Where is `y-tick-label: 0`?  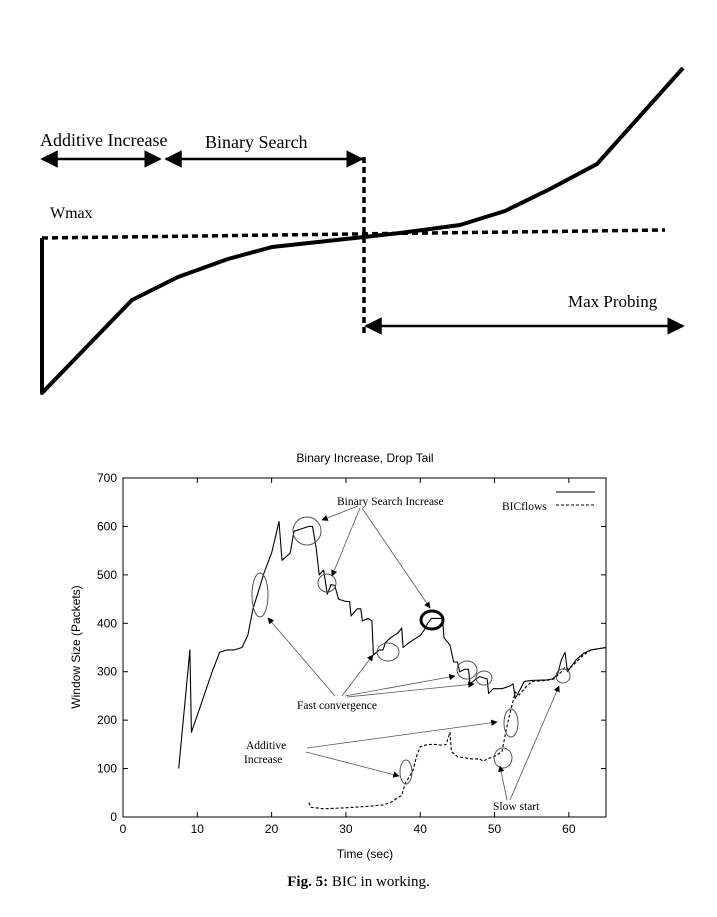 y-tick-label: 0 is located at coordinates (113, 817).